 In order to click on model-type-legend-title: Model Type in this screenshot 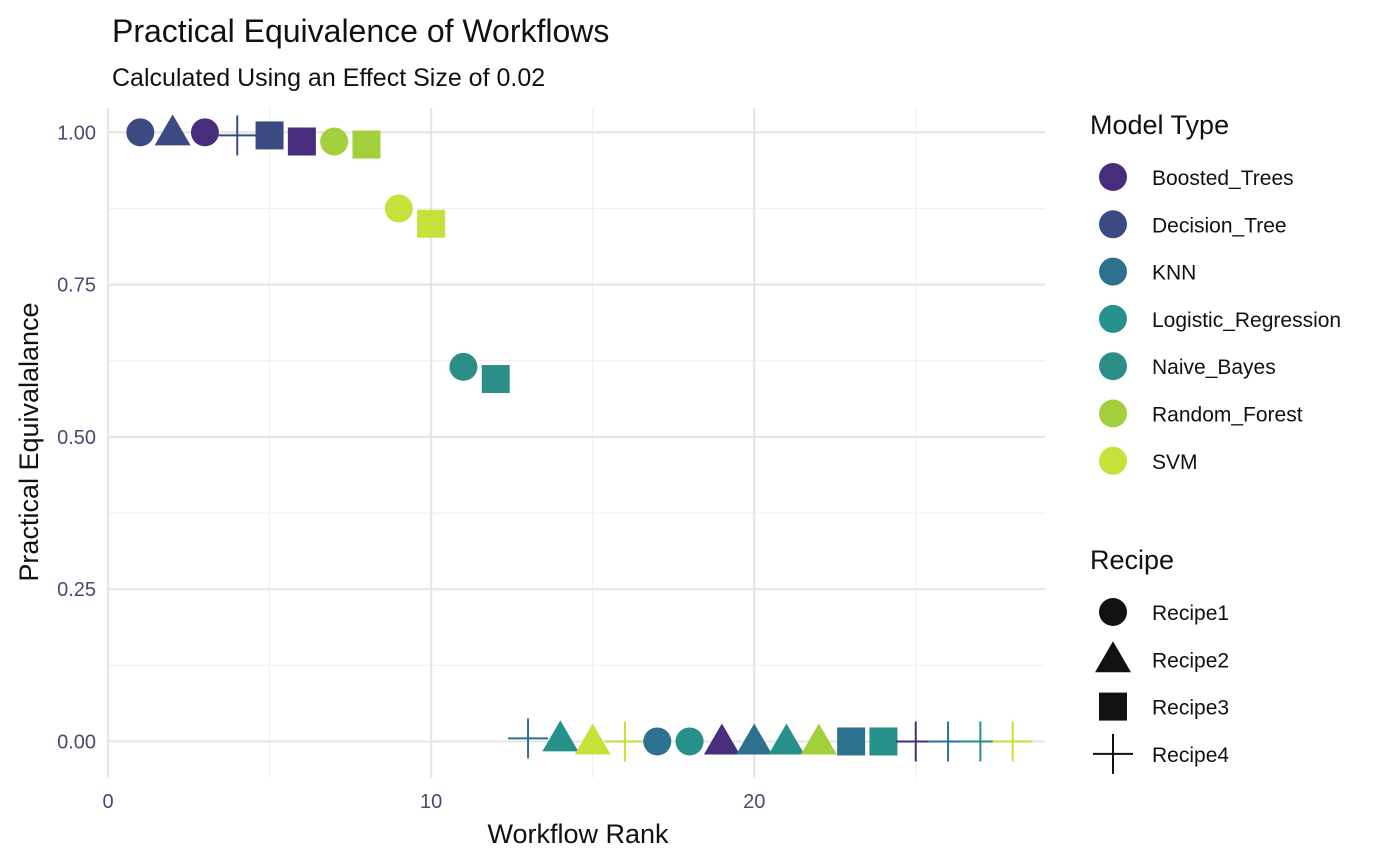, I will do `click(1159, 125)`.